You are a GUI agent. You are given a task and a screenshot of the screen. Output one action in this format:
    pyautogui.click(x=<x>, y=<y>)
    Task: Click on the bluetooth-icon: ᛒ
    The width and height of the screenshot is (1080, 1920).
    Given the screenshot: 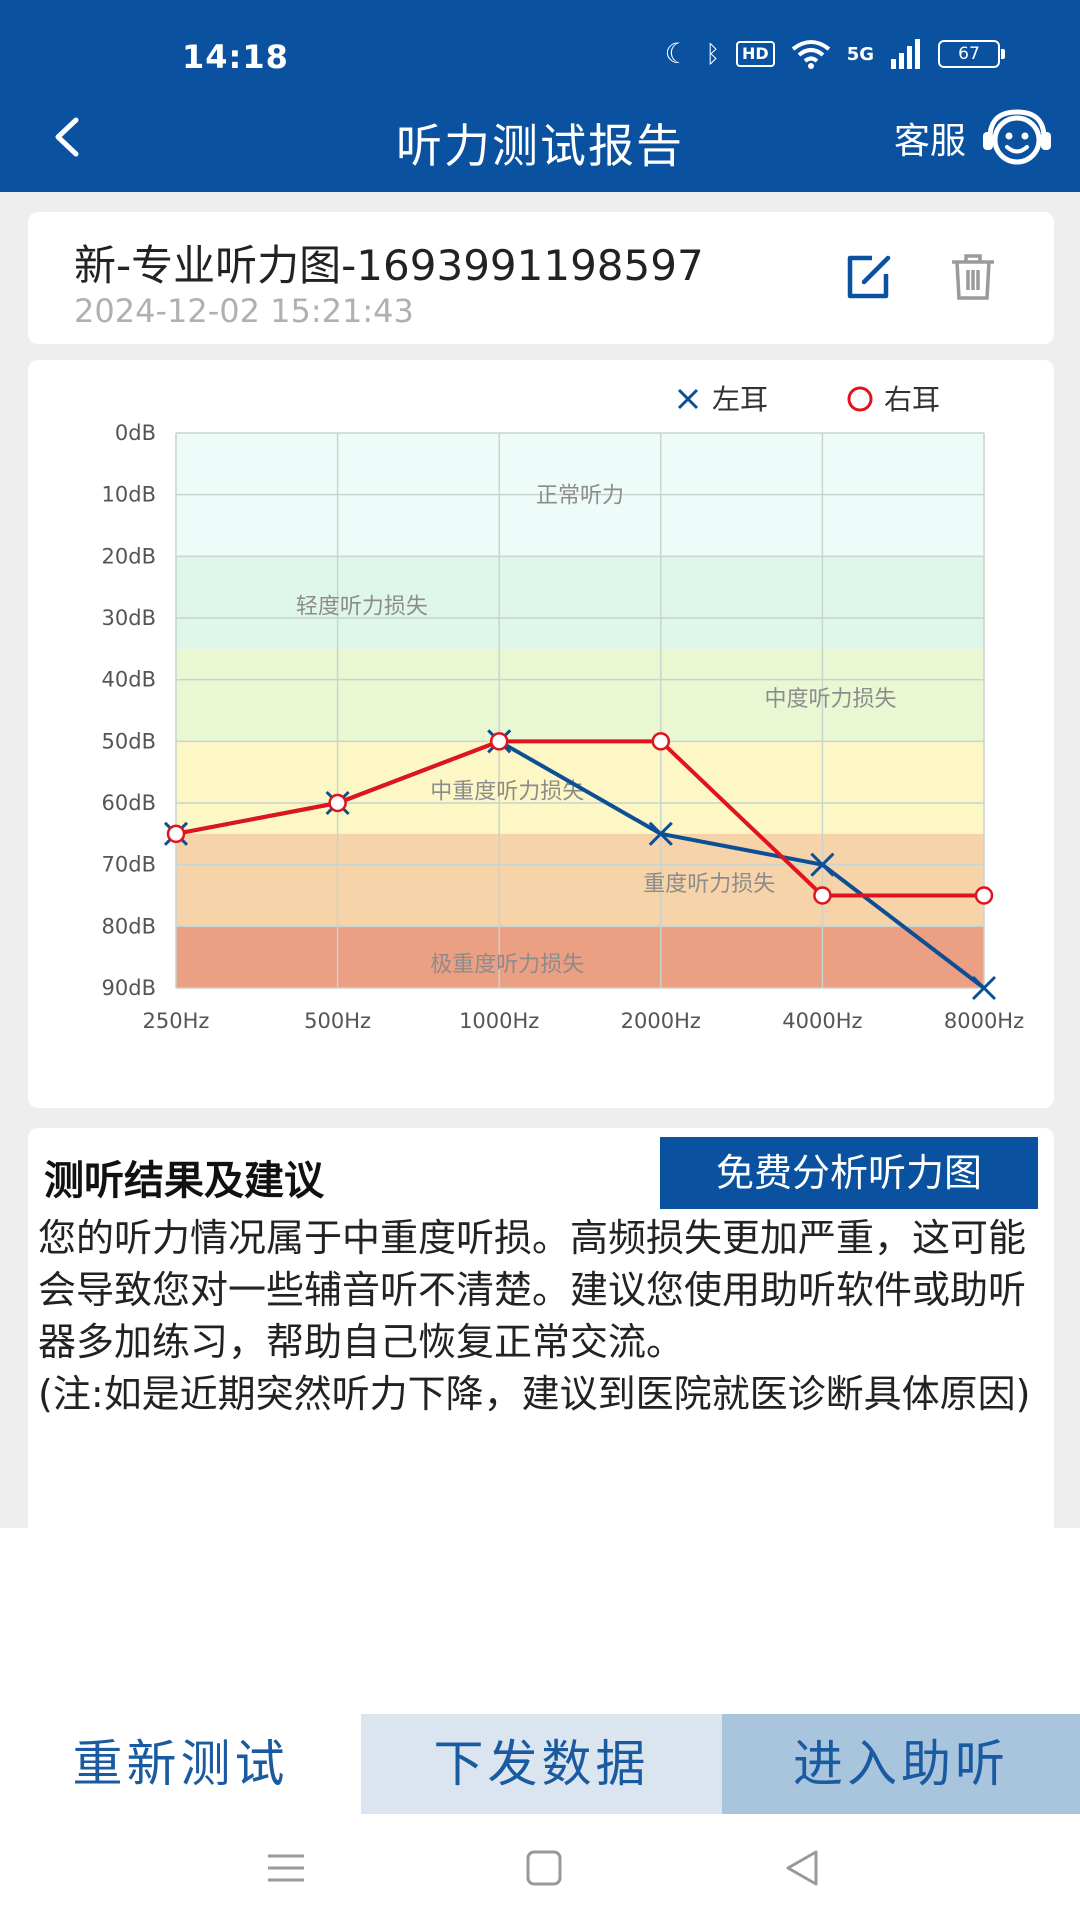 What is the action you would take?
    pyautogui.click(x=713, y=54)
    